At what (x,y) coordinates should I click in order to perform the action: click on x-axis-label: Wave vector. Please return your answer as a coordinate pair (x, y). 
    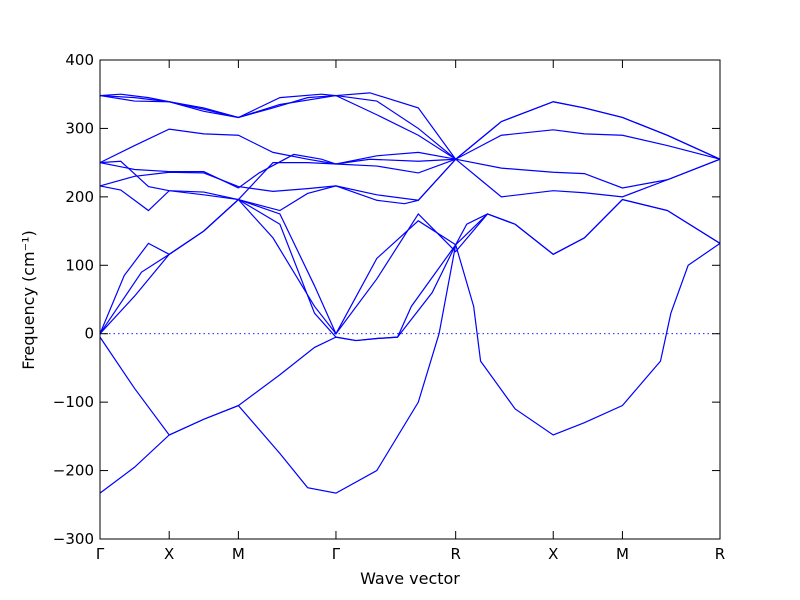
    Looking at the image, I should click on (410, 578).